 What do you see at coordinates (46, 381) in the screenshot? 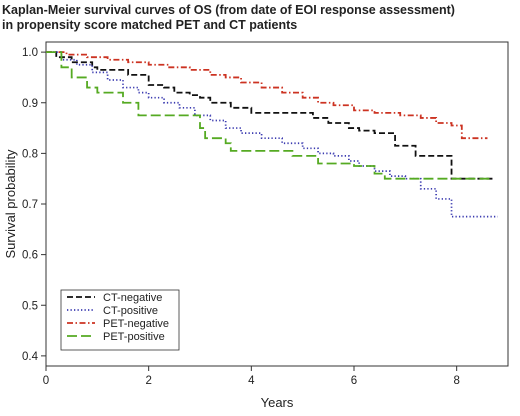
I see `x-tick-label: 0` at bounding box center [46, 381].